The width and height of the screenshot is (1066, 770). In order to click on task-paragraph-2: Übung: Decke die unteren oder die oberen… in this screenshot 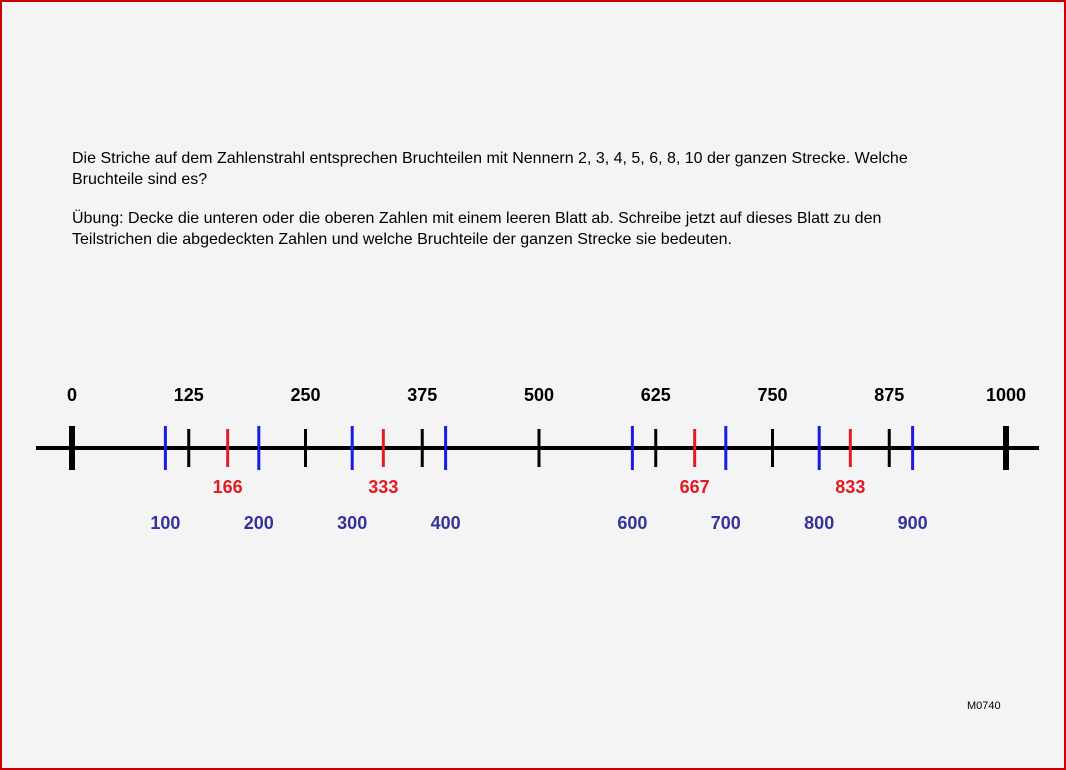, I will do `click(477, 229)`.